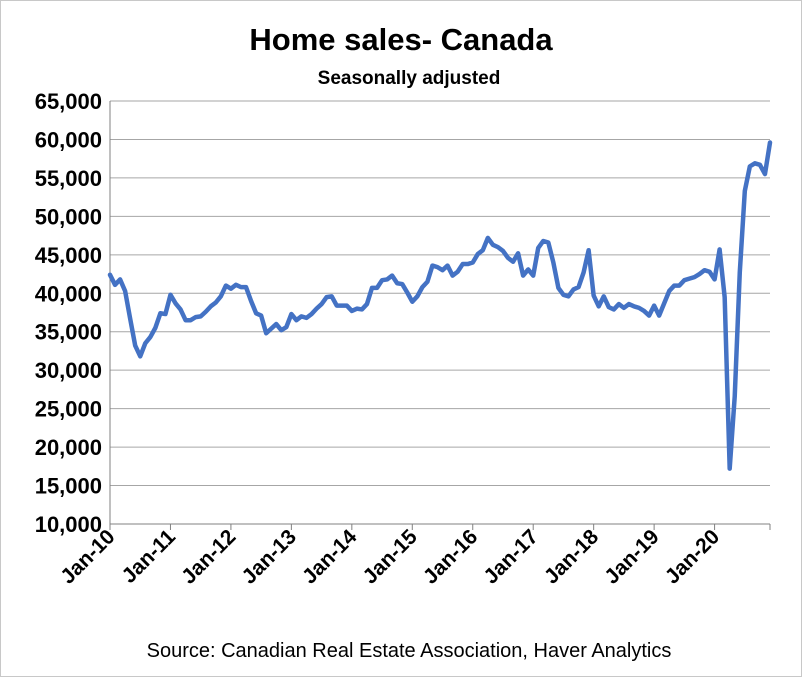 The height and width of the screenshot is (677, 802). I want to click on y-tick-label: 35,000, so click(68, 332).